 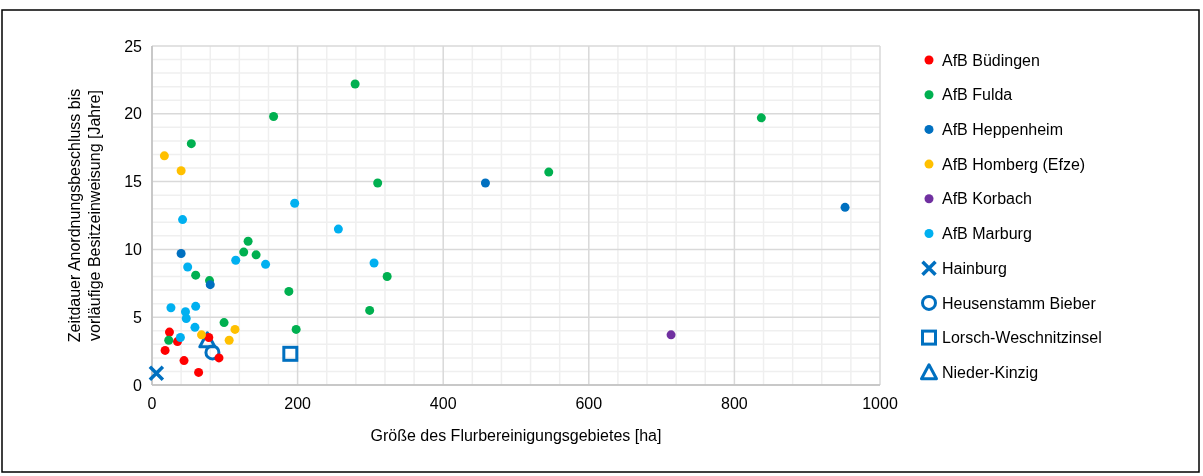 What do you see at coordinates (589, 403) in the screenshot?
I see `x-tick-label: 600` at bounding box center [589, 403].